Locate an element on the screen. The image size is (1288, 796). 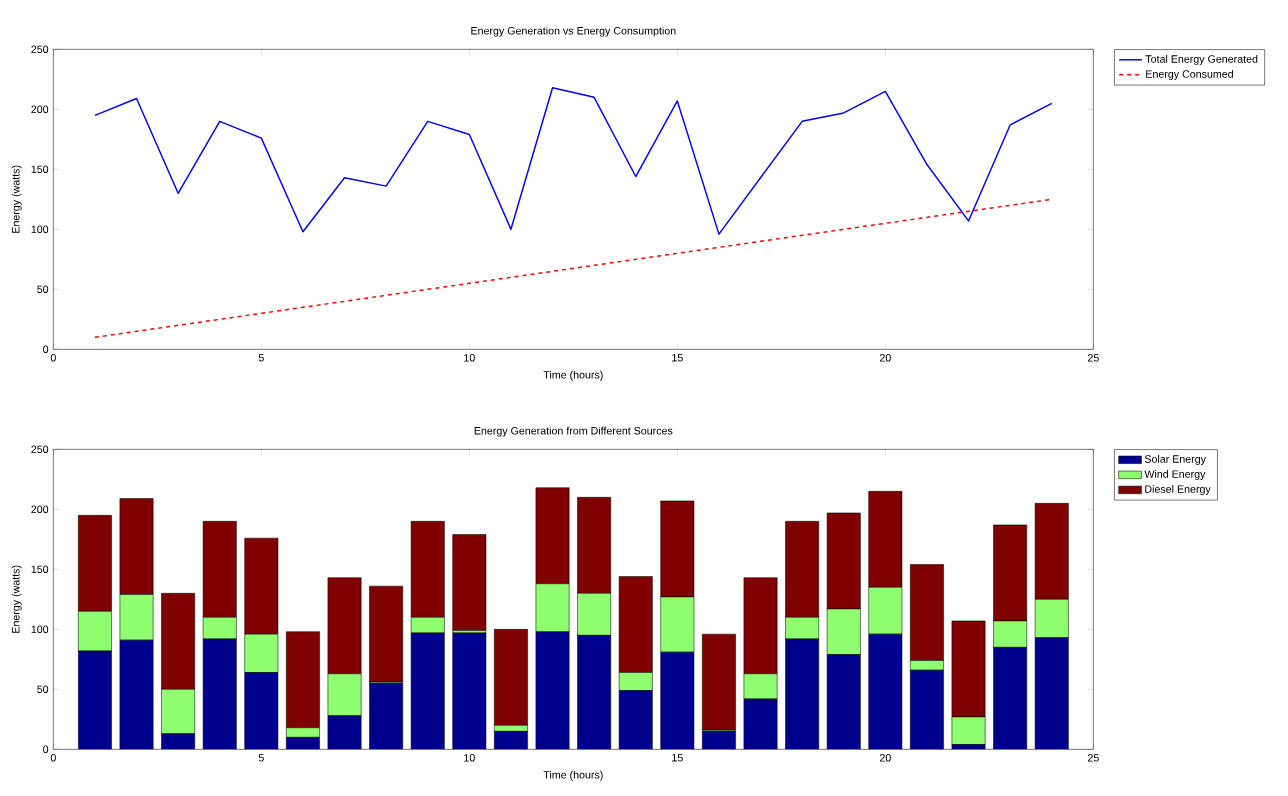
legend-label: Total Energy Generated is located at coordinates (1201, 59).